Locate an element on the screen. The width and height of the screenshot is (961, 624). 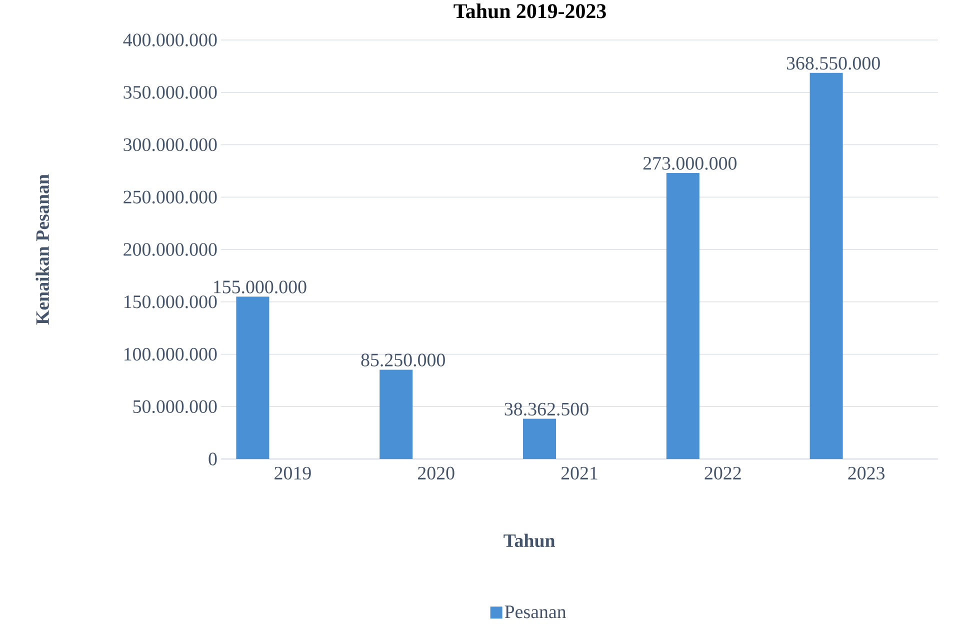
x-tick-label: 2021 is located at coordinates (579, 473).